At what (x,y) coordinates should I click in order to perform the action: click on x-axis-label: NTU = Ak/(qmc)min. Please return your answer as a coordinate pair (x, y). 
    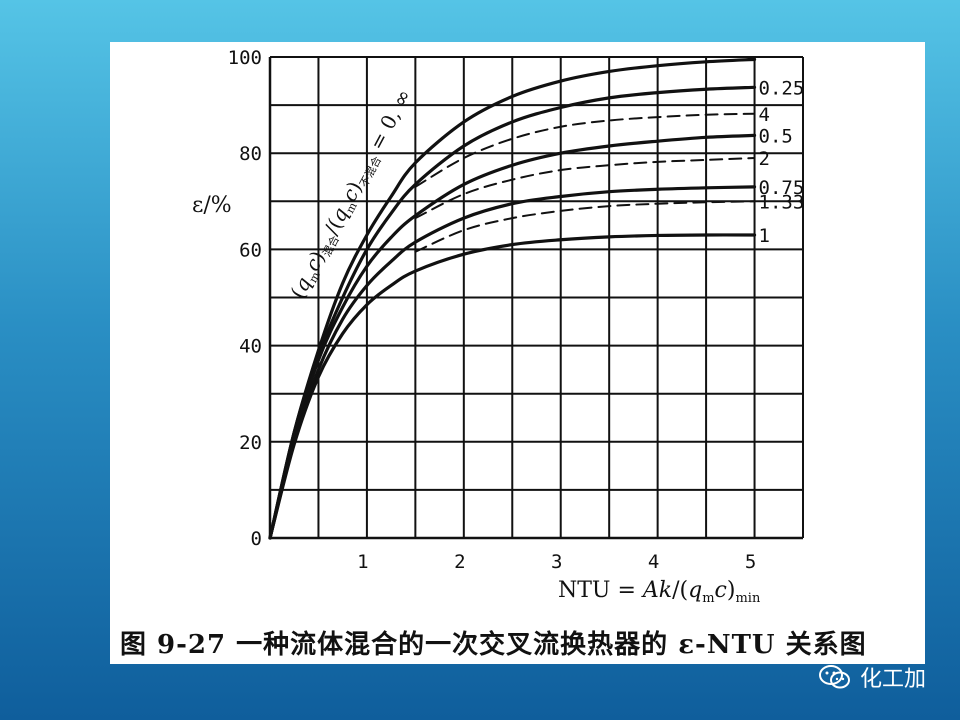
    Looking at the image, I should click on (659, 592).